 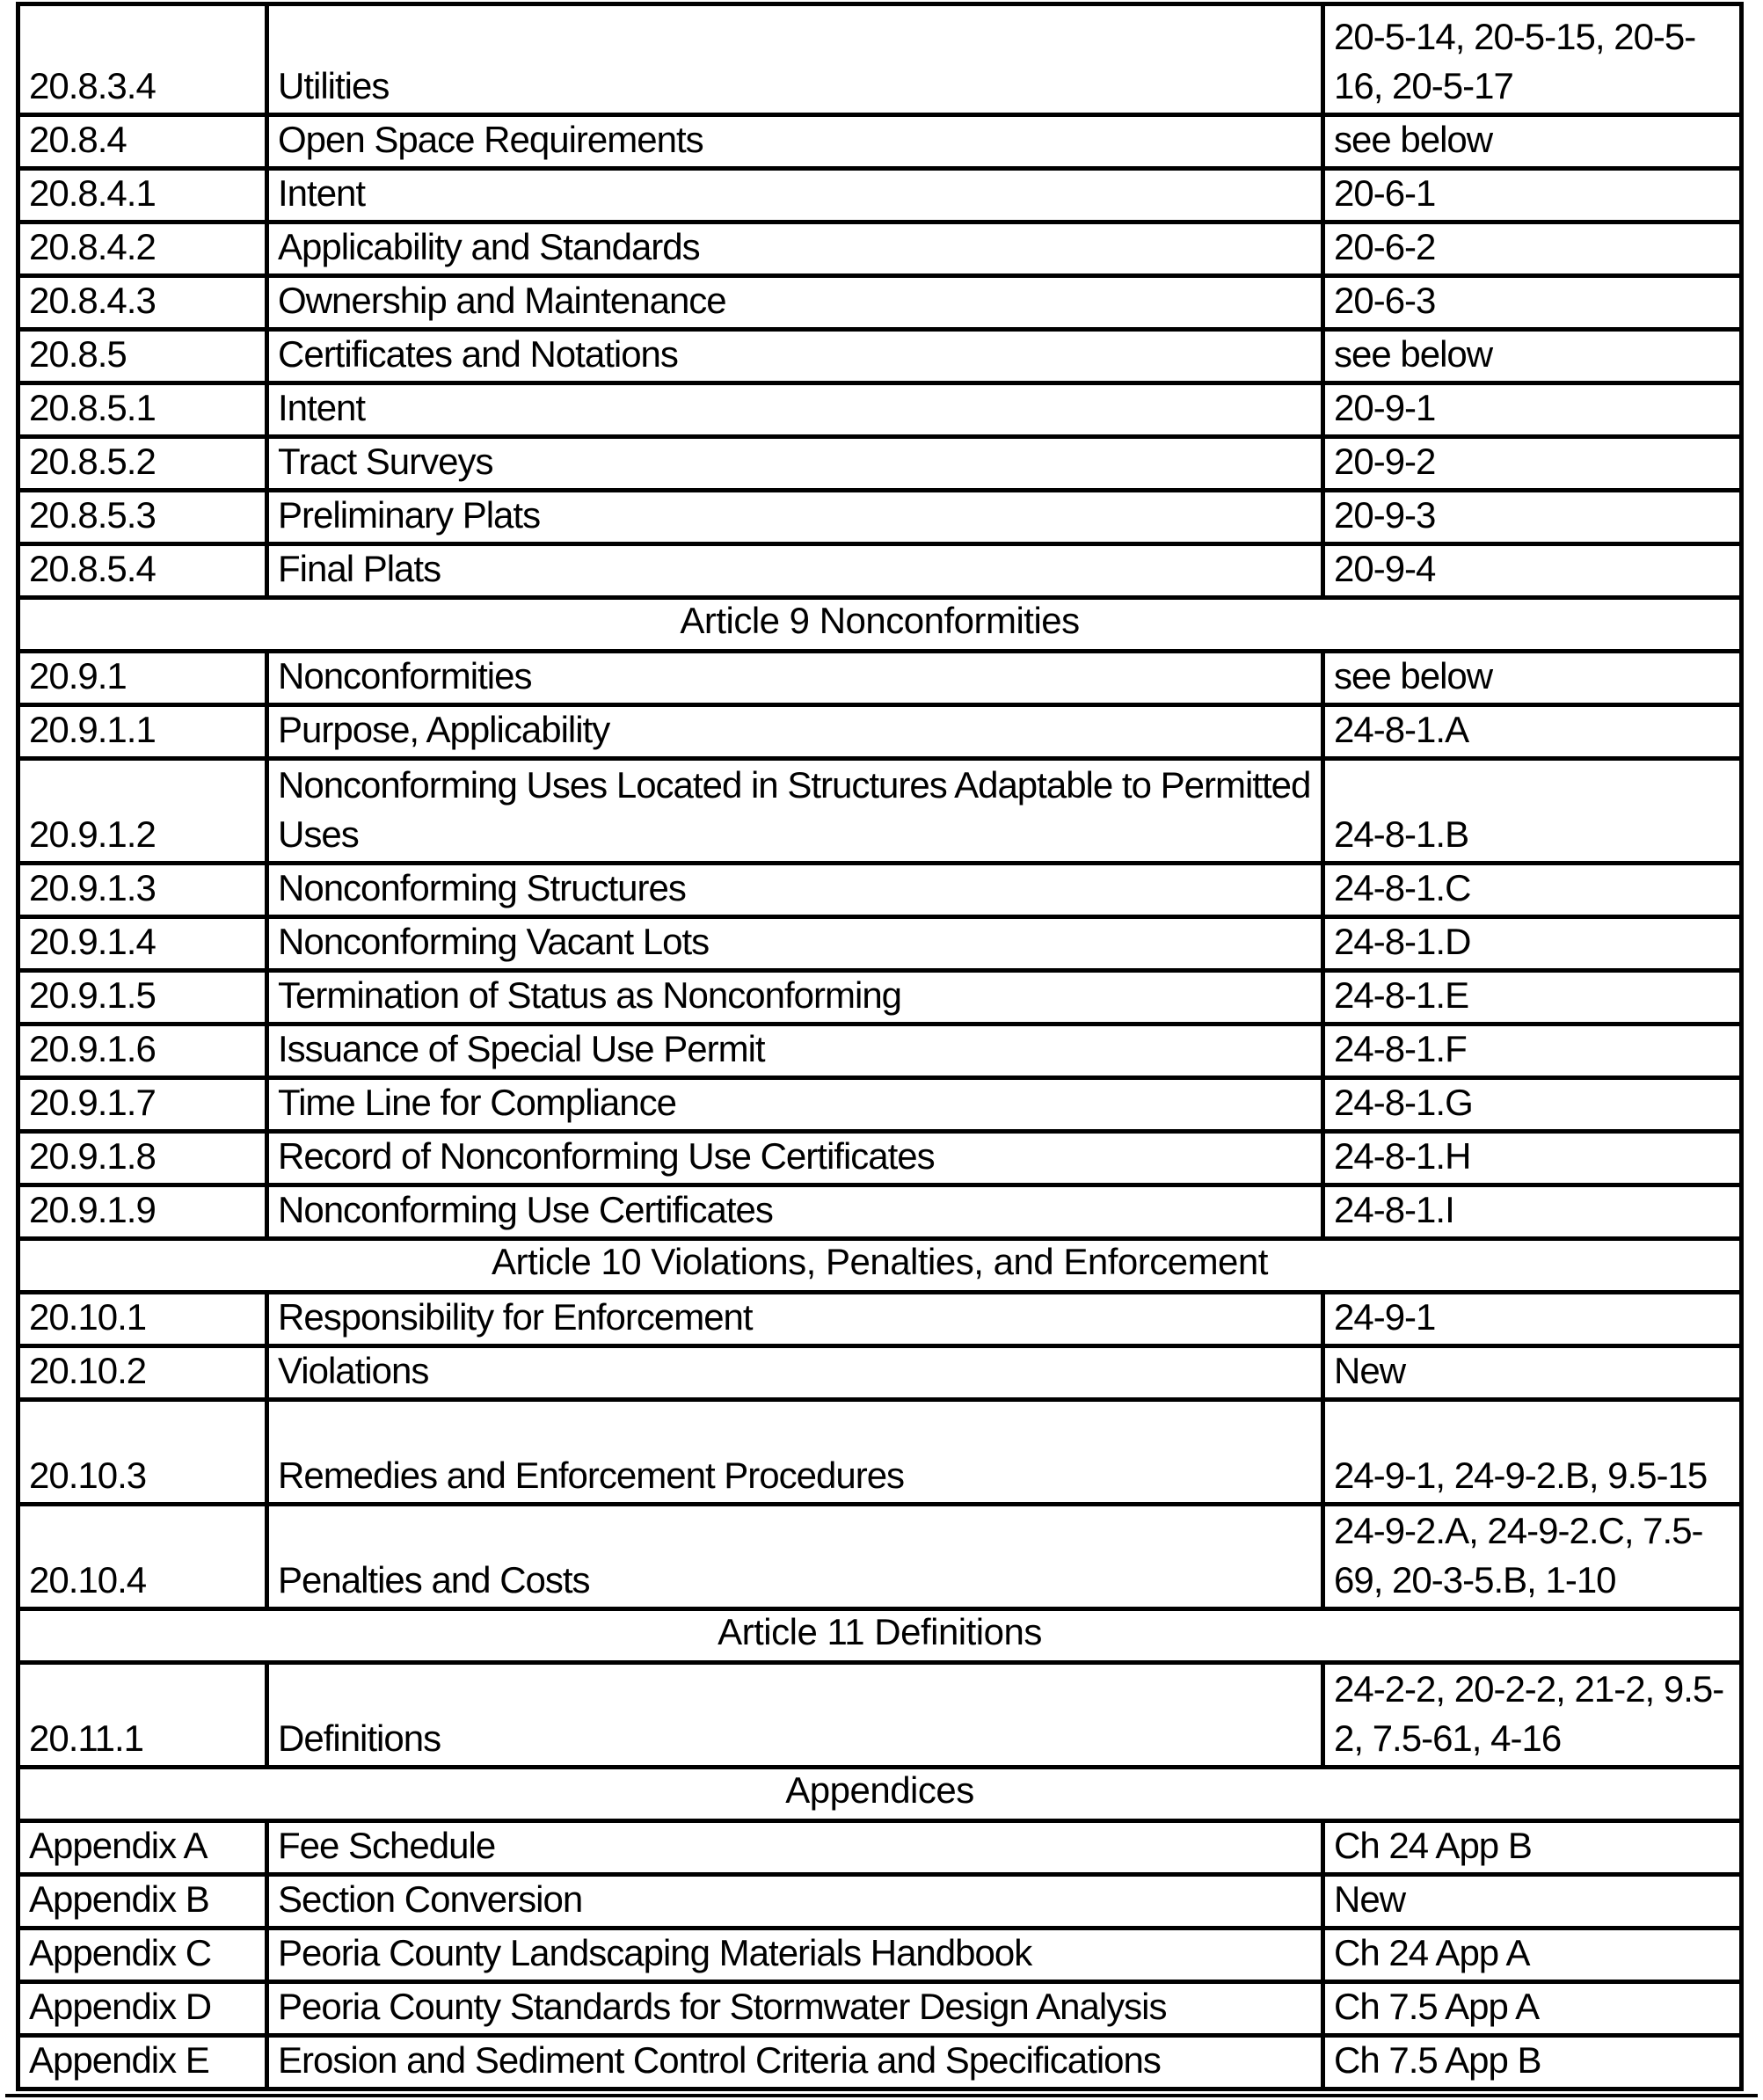 I want to click on section-number-cell: 20.8.5.4, so click(x=145, y=570).